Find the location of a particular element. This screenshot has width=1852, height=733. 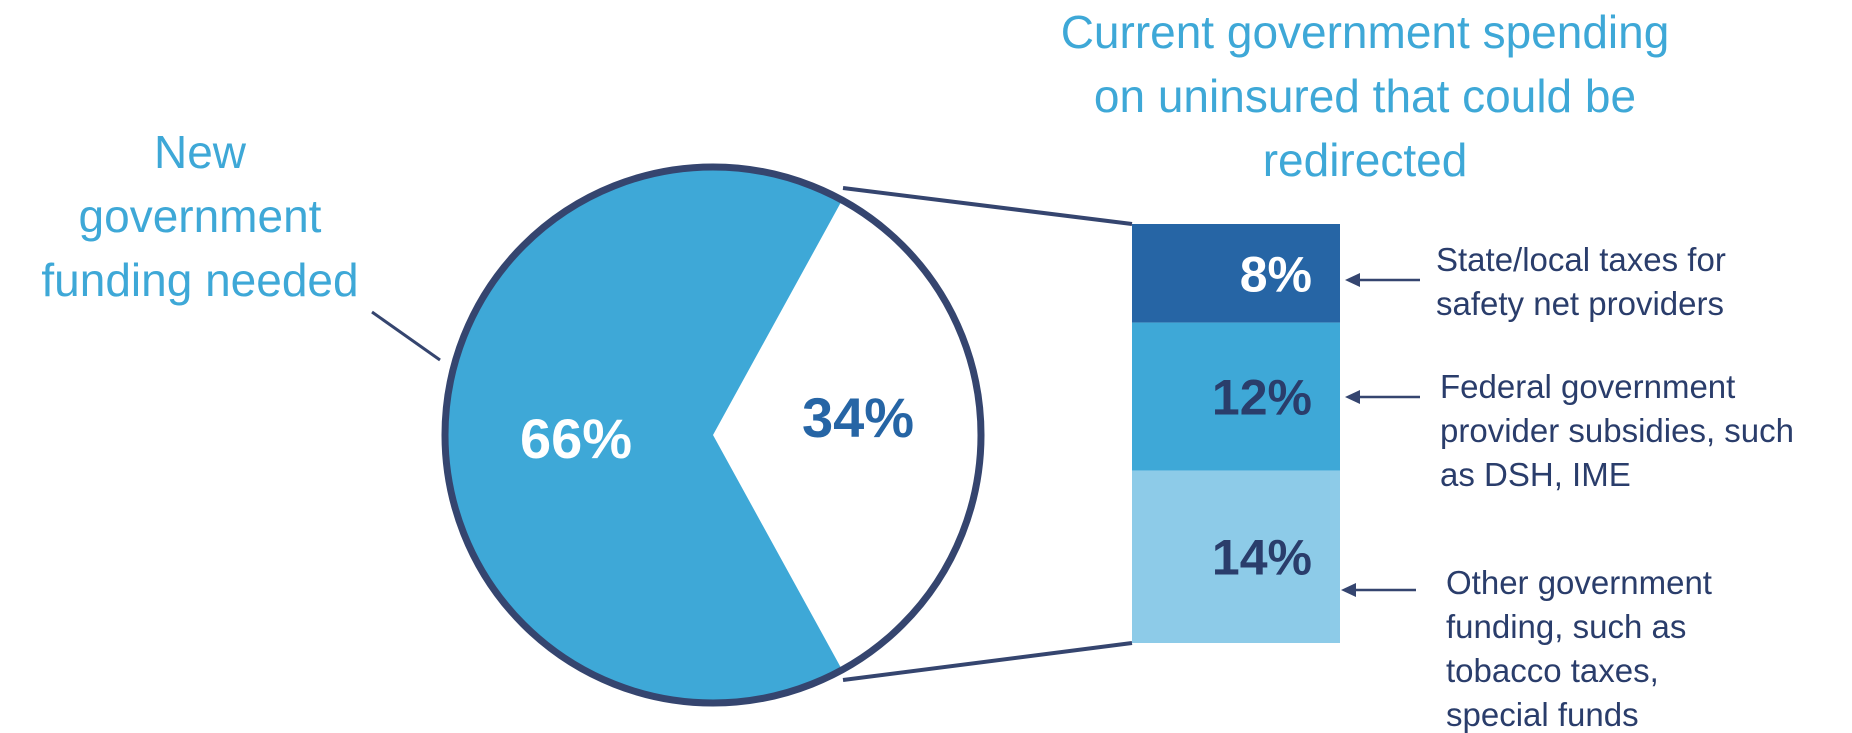

bar-segment-state-local is located at coordinates (1236, 273).